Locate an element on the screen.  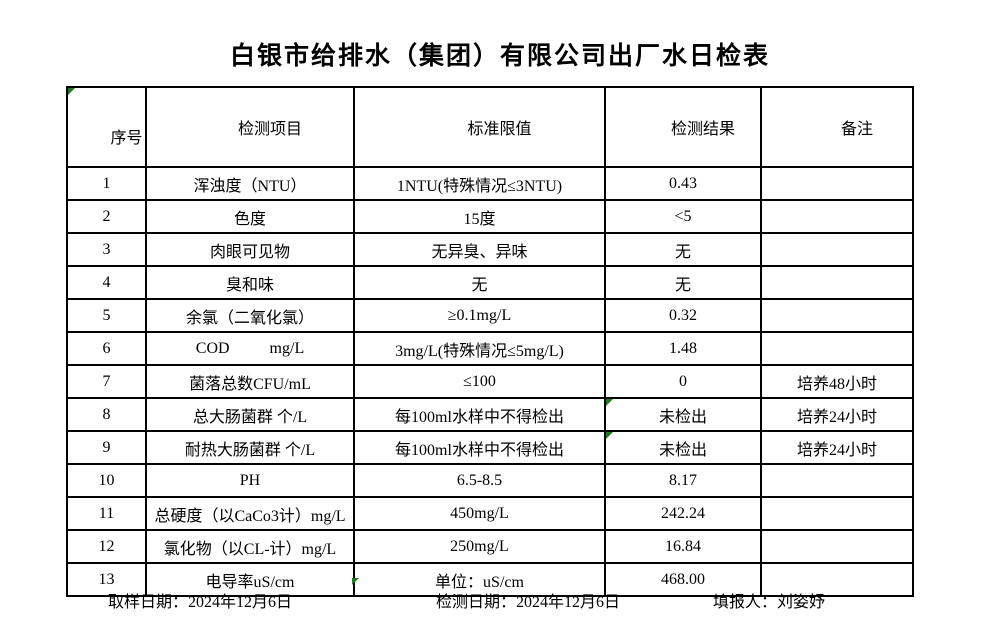
cell-item: 总大肠菌群 个/L is located at coordinates (250, 414).